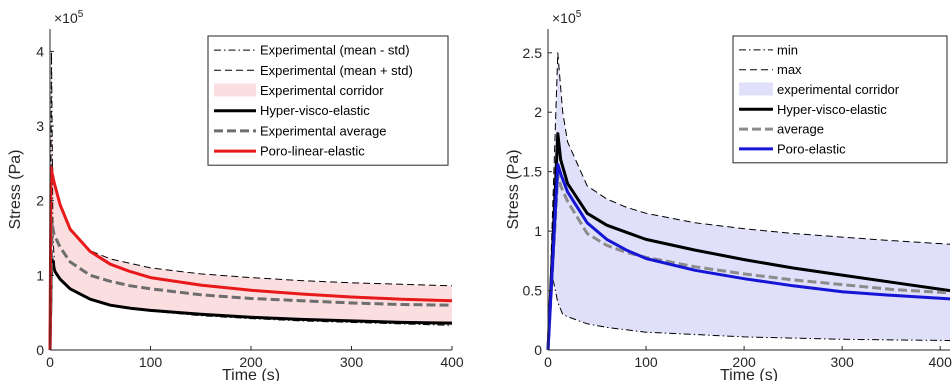  I want to click on legend-entry-label: min, so click(787, 49).